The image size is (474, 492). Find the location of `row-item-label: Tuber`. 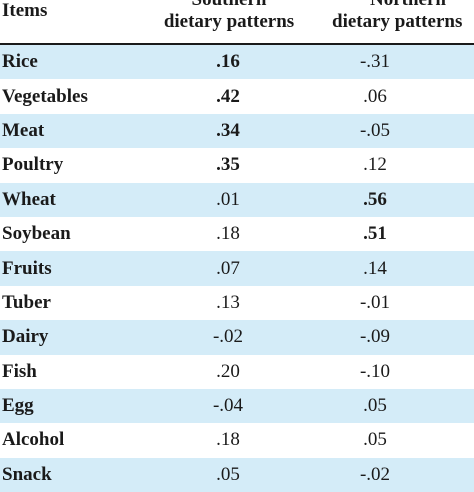

row-item-label: Tuber is located at coordinates (76, 303).